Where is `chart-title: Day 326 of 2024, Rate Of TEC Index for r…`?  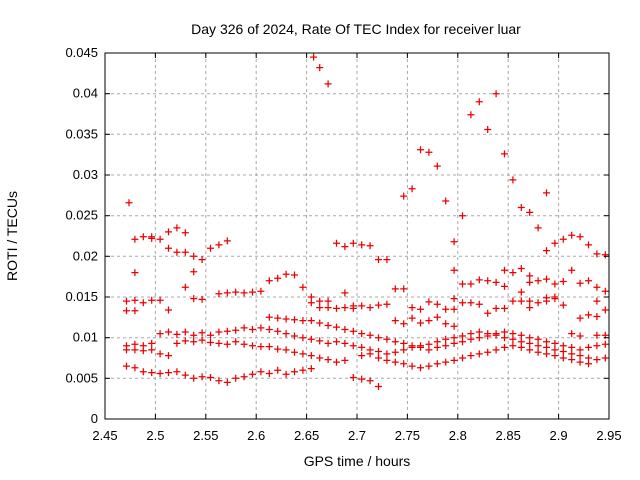
chart-title: Day 326 of 2024, Rate Of TEC Index for r… is located at coordinates (356, 29).